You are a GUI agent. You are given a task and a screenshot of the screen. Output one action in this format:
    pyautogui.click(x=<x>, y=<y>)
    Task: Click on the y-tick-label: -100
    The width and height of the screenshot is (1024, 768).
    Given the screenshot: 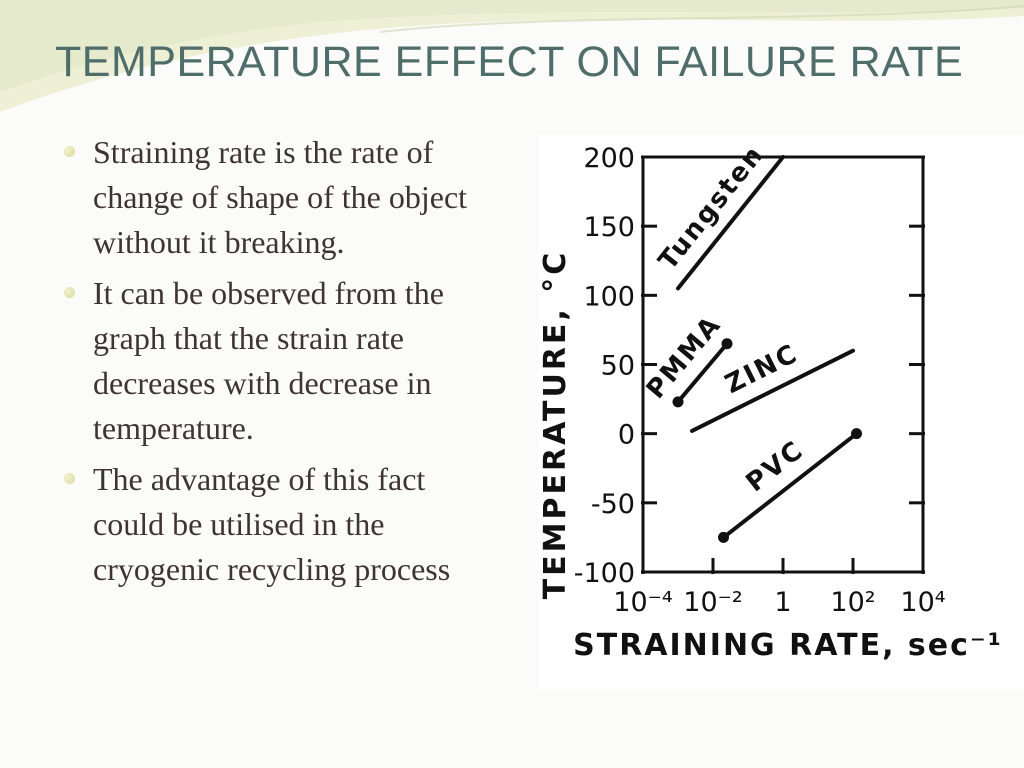 What is the action you would take?
    pyautogui.click(x=604, y=573)
    